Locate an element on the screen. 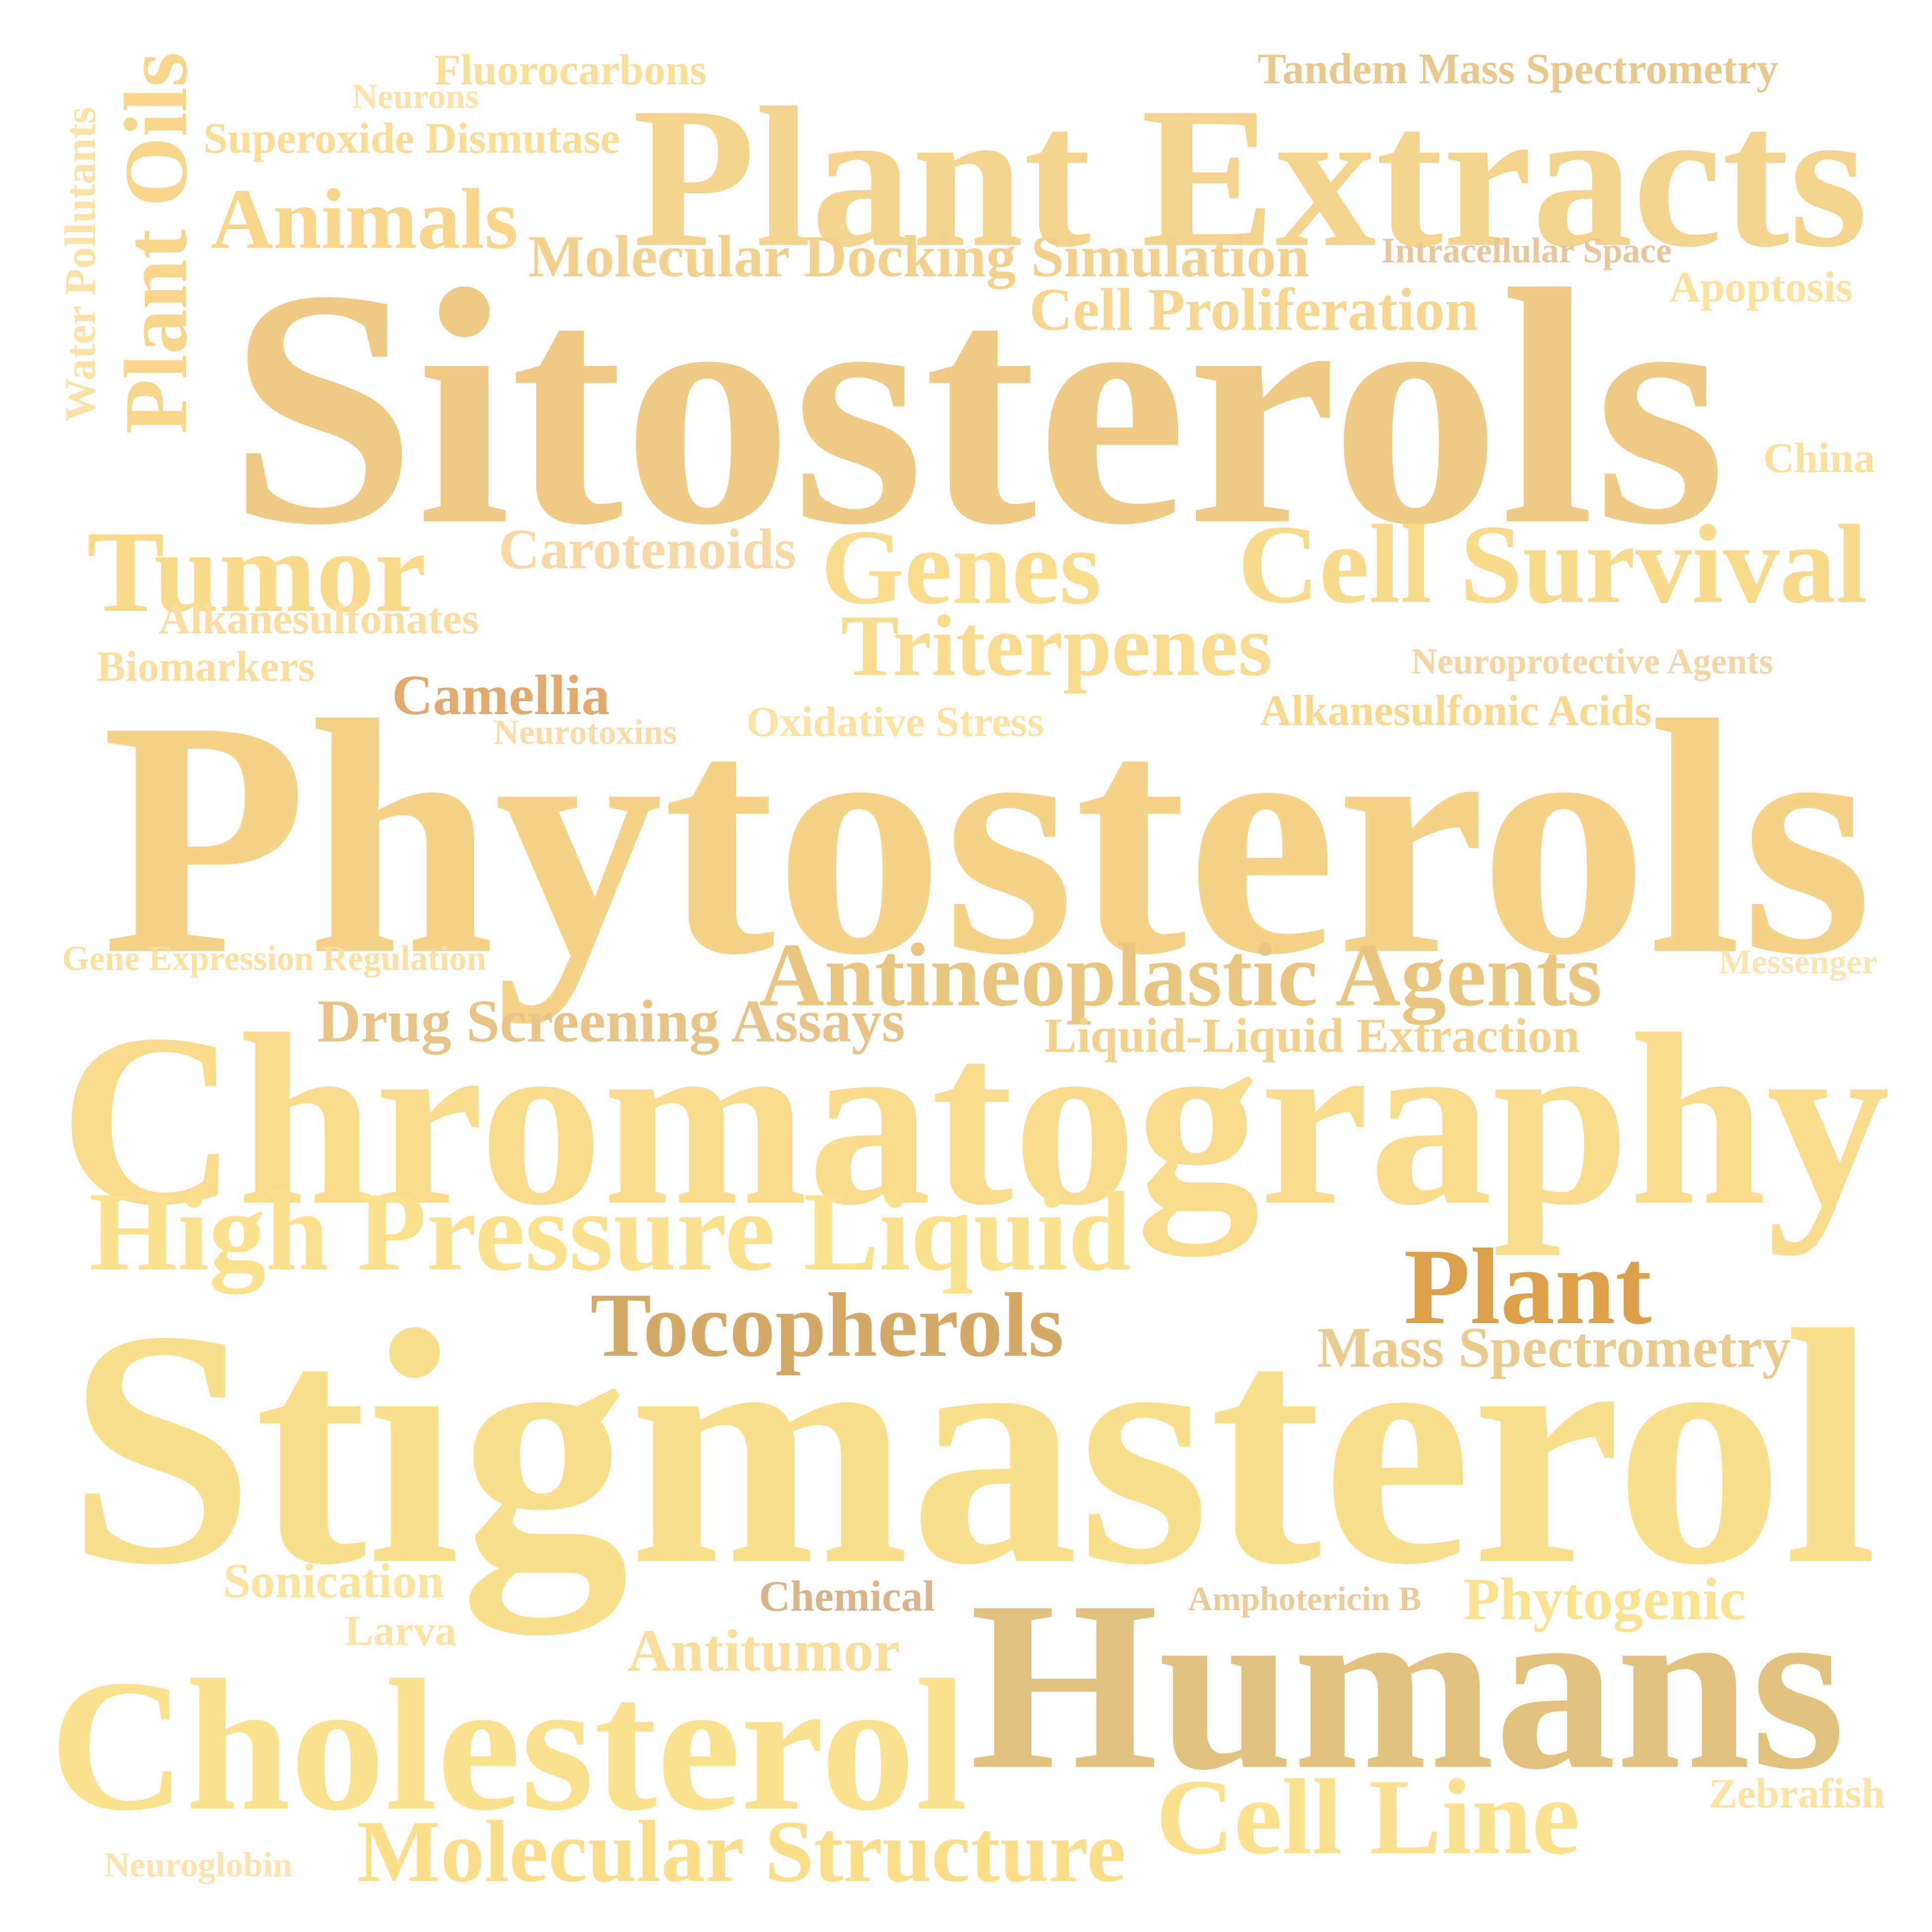 The width and height of the screenshot is (1932, 1932). word-neurons: Neurons is located at coordinates (415, 96).